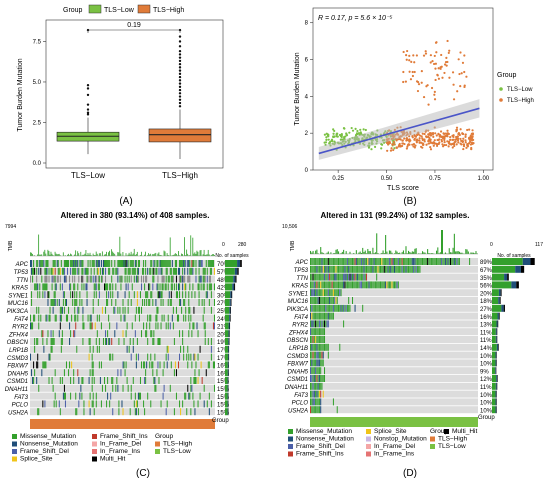 The image size is (550, 483). Describe the element at coordinates (483, 179) in the screenshot. I see `axis-b-xtick-label: 1.00` at that location.